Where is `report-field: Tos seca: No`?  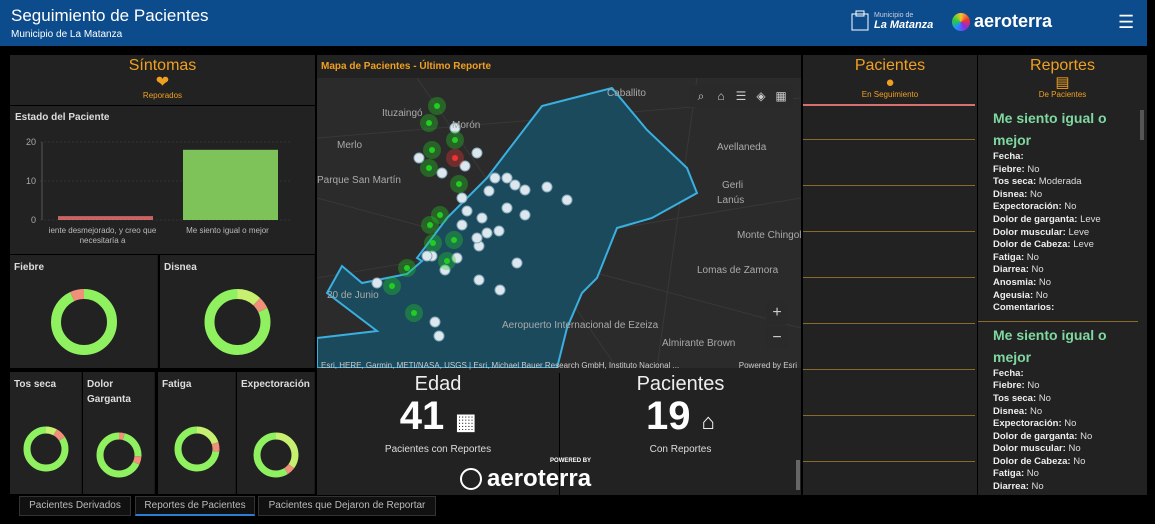 report-field: Tos seca: No is located at coordinates (1022, 398).